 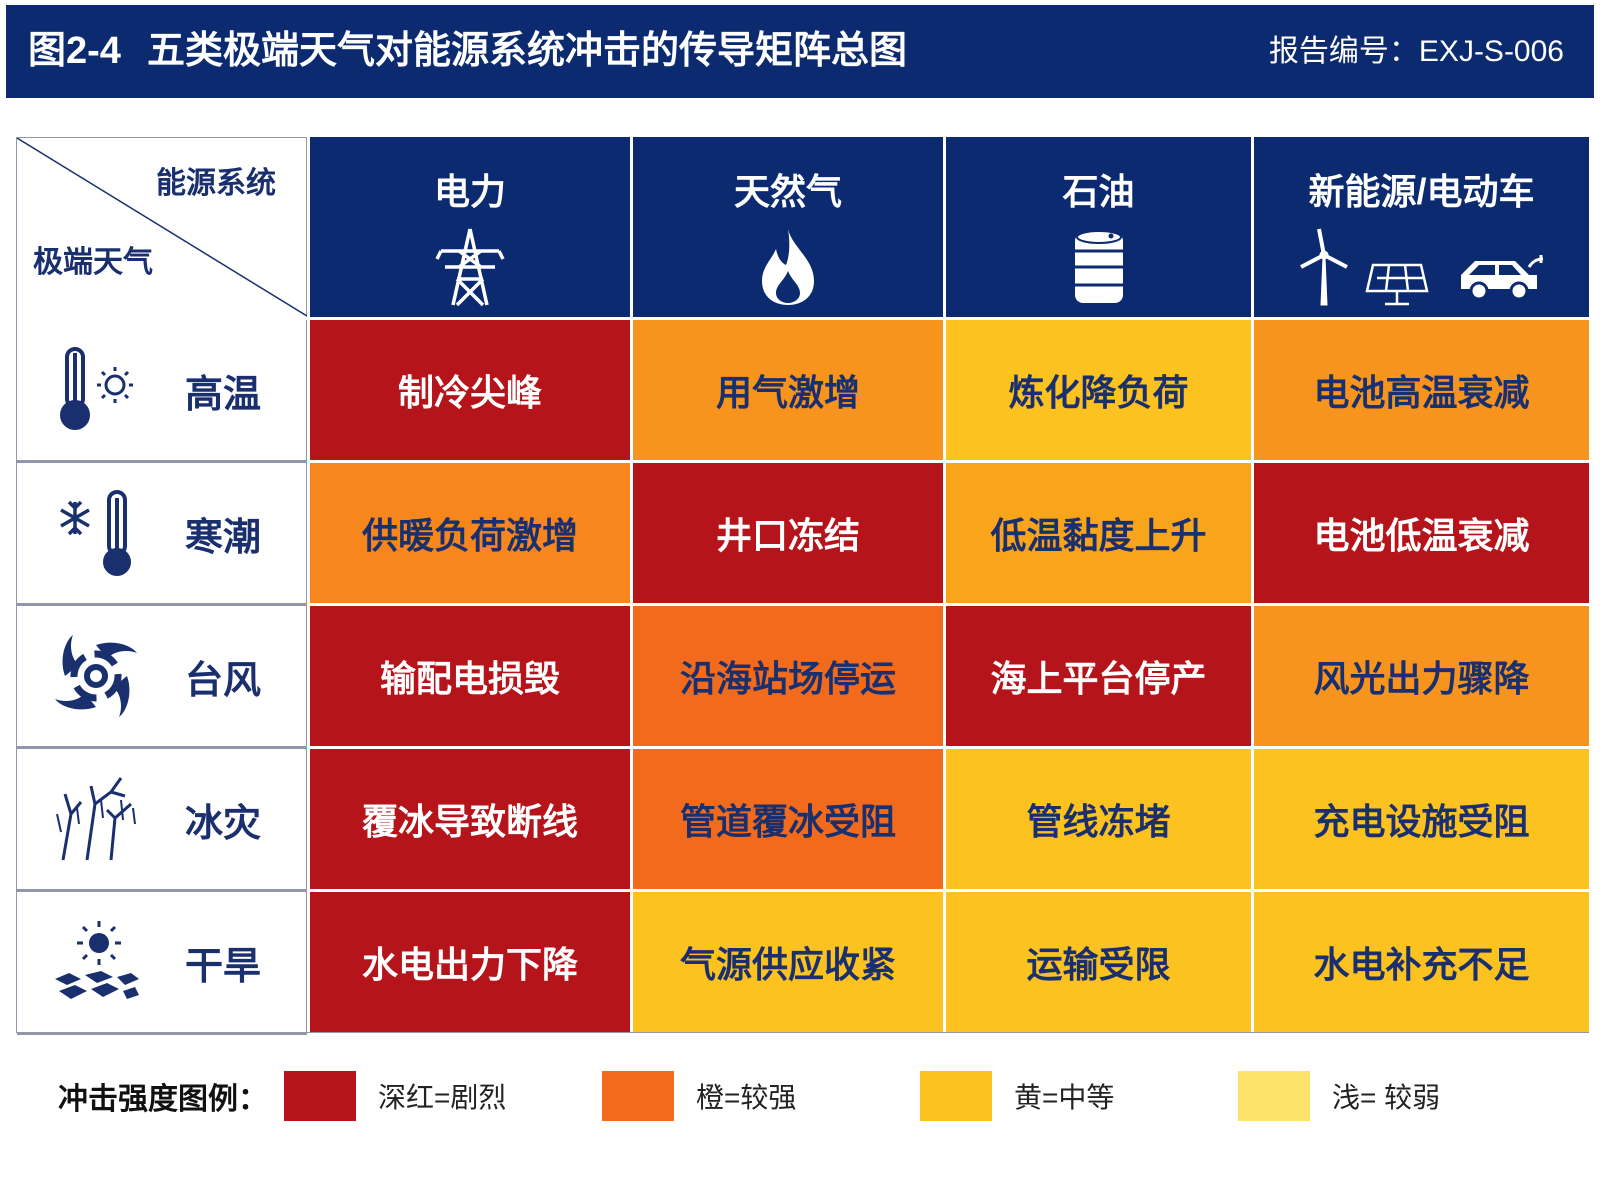 I want to click on legend-label: 浅= 较弱, so click(x=1386, y=1097).